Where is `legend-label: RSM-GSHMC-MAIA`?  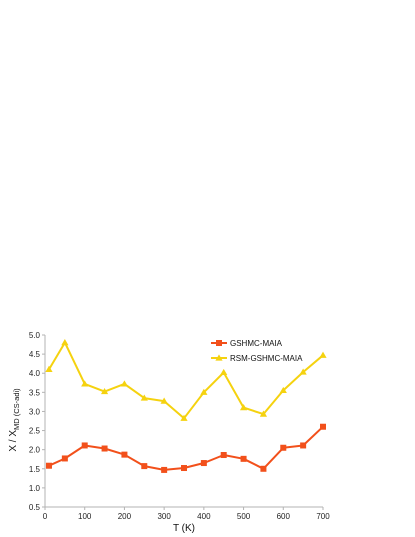
legend-label: RSM-GSHMC-MAIA is located at coordinates (266, 358).